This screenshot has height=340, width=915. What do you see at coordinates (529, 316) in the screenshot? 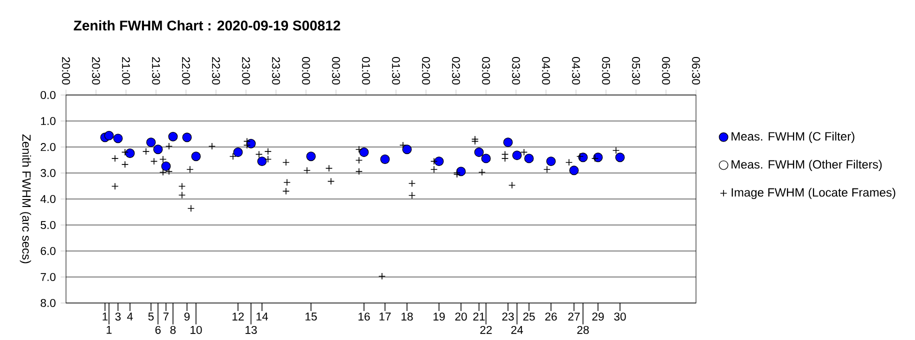
I see `text: 25` at bounding box center [529, 316].